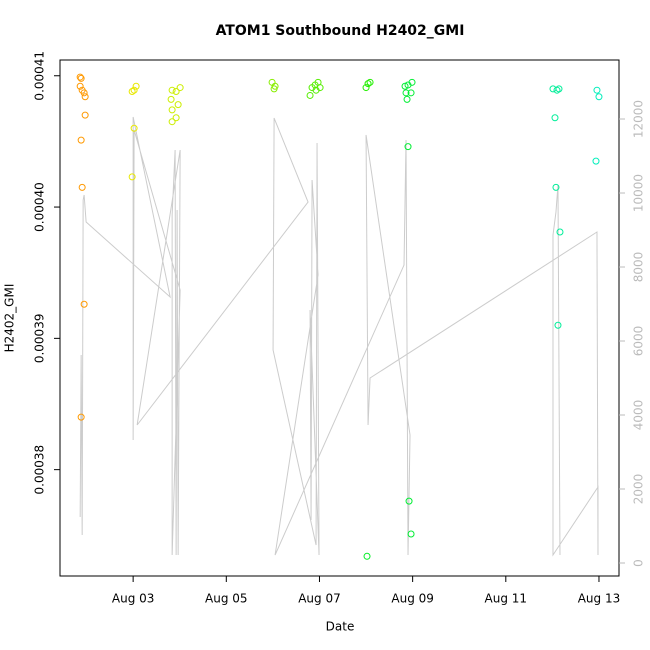 The width and height of the screenshot is (650, 650). I want to click on y-tick-label: 0.00041, so click(40, 76).